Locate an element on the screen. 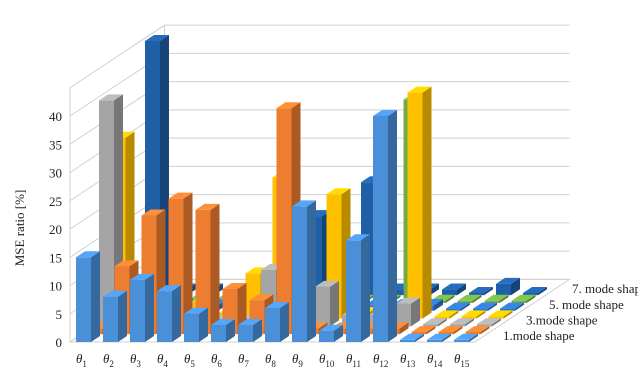 This screenshot has height=378, width=638. x-tick-label: θ1 is located at coordinates (81, 360).